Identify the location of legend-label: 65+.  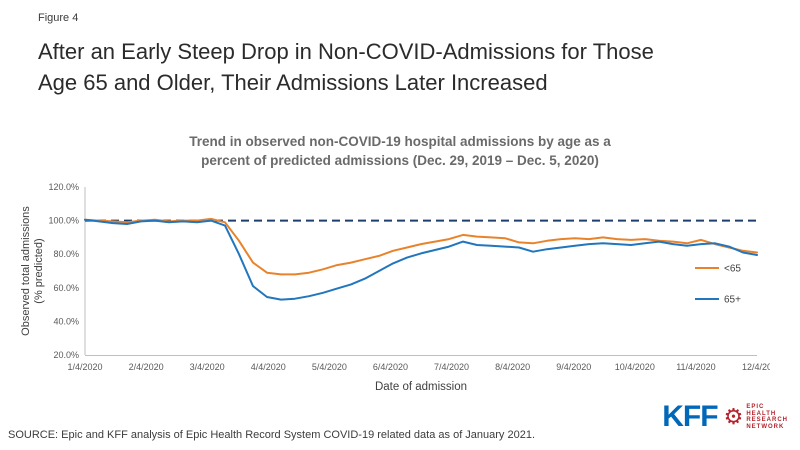
(732, 300).